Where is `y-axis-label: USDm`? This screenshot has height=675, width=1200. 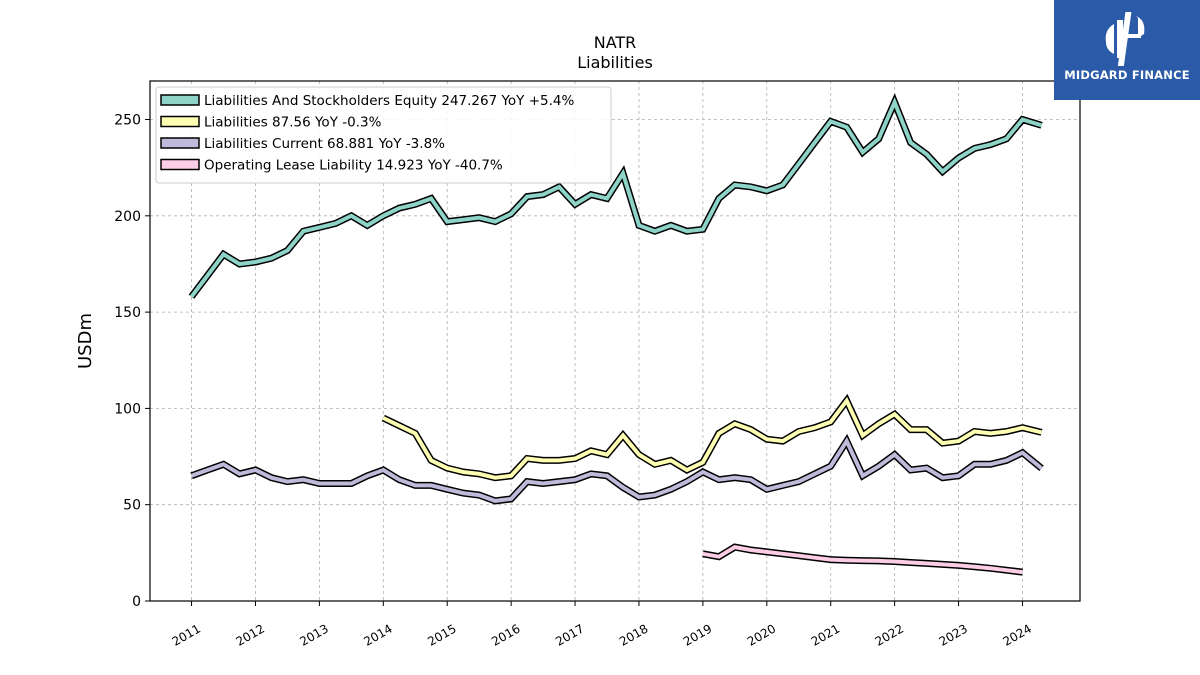
y-axis-label: USDm is located at coordinates (85, 341).